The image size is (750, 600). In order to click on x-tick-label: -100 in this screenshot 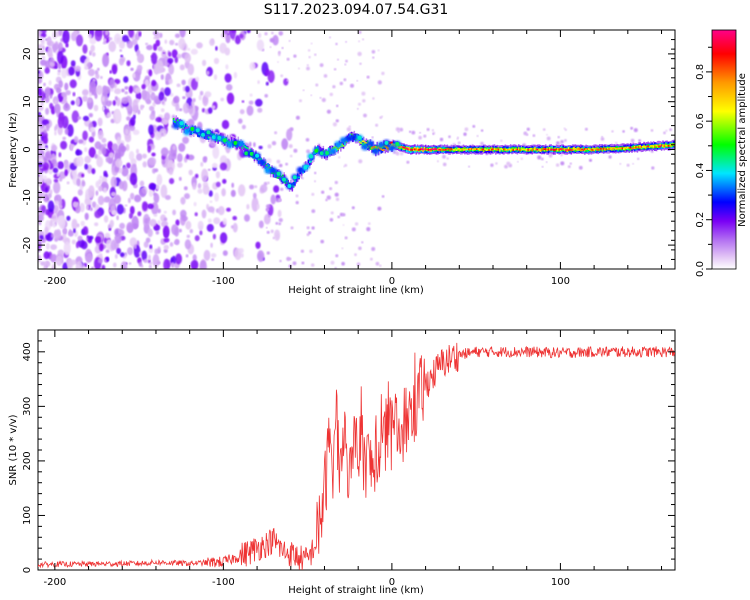, I will do `click(223, 582)`.